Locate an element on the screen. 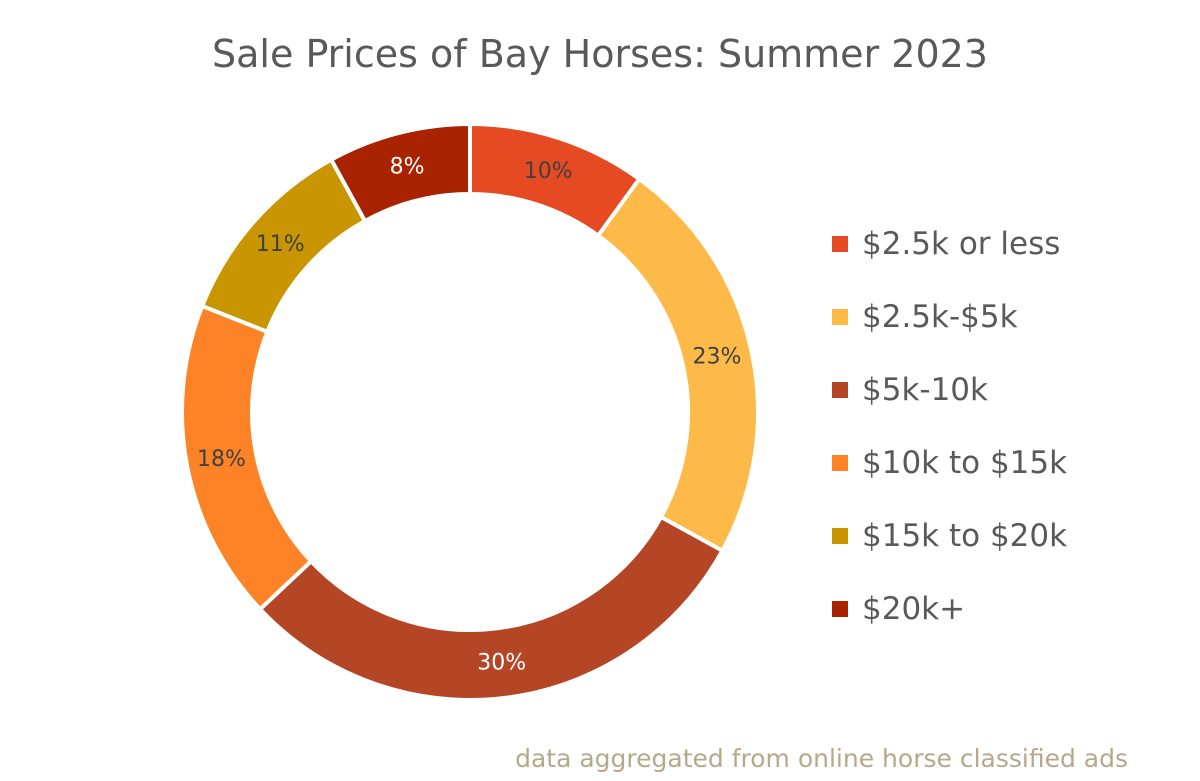 Image resolution: width=1200 pixels, height=781 pixels. legend-label: $20k+ is located at coordinates (914, 609).